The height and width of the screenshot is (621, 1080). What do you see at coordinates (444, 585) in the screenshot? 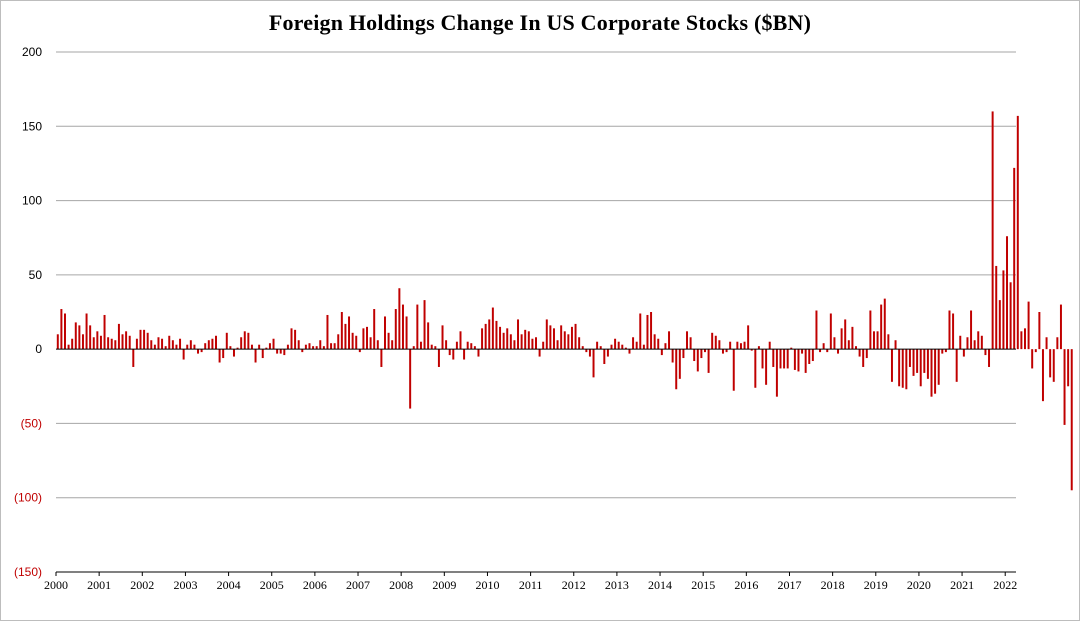
I see `x-tick-label: 2009` at bounding box center [444, 585].